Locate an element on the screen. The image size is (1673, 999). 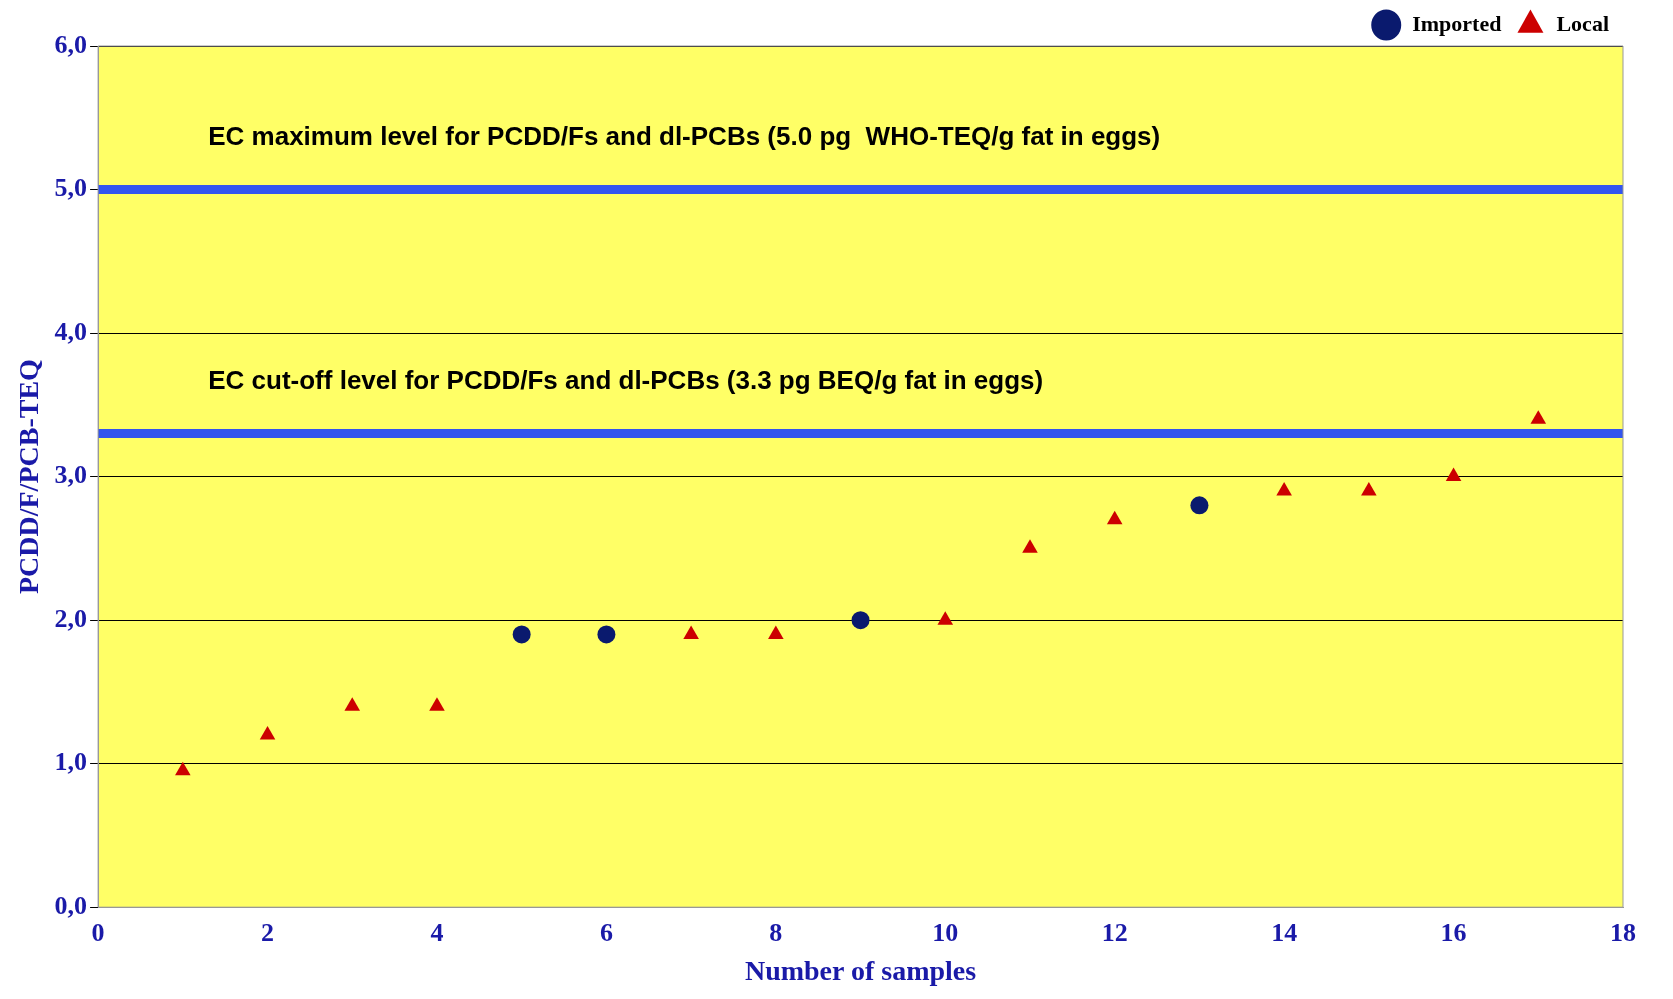
y-tick-label: 4,0 is located at coordinates (71, 331).